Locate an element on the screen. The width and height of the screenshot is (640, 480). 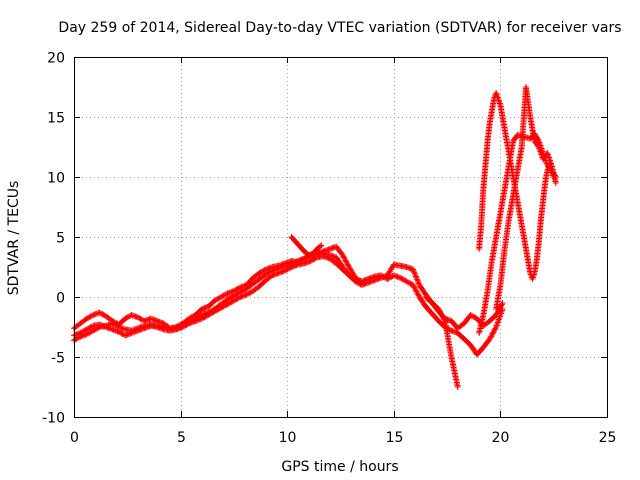
x-tick-label: 0 is located at coordinates (74, 438).